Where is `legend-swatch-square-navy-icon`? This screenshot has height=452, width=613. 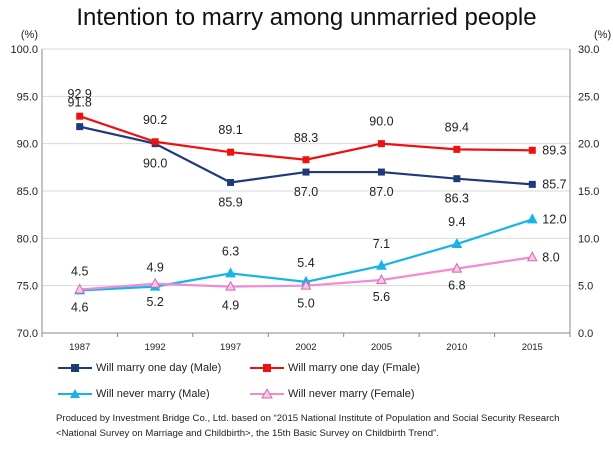
legend-swatch-square-navy-icon is located at coordinates (75, 368).